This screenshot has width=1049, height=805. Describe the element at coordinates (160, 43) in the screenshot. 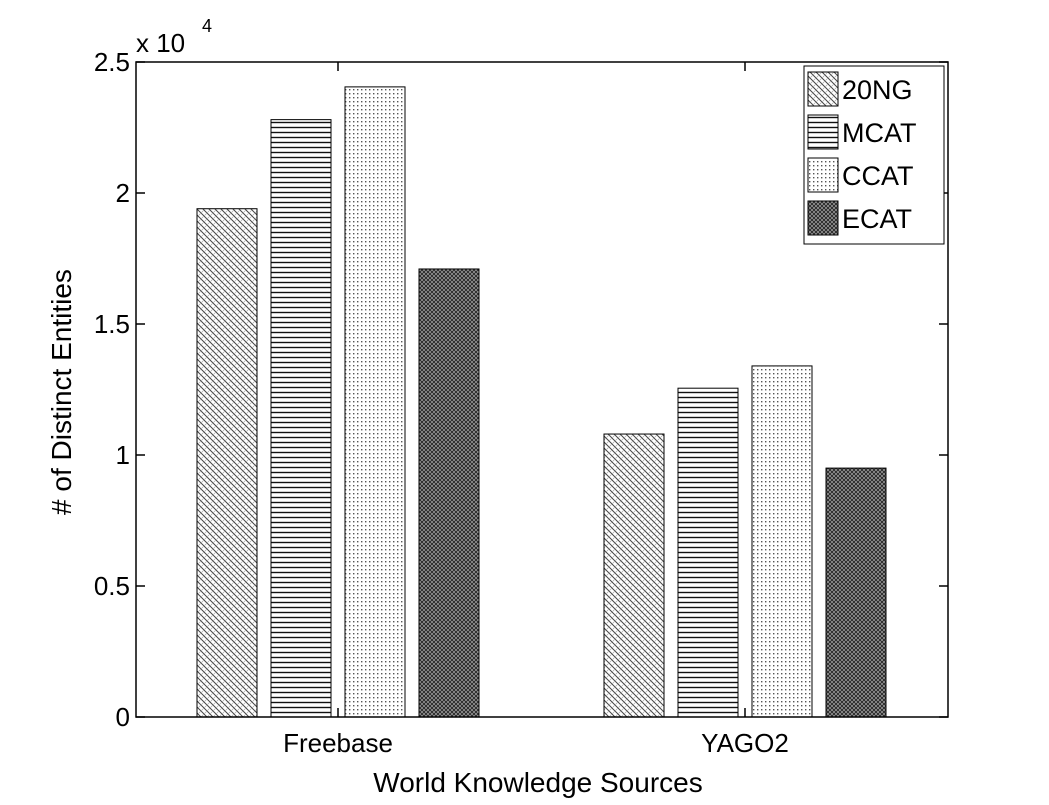

I see `y-multiplier-base: x 10` at that location.